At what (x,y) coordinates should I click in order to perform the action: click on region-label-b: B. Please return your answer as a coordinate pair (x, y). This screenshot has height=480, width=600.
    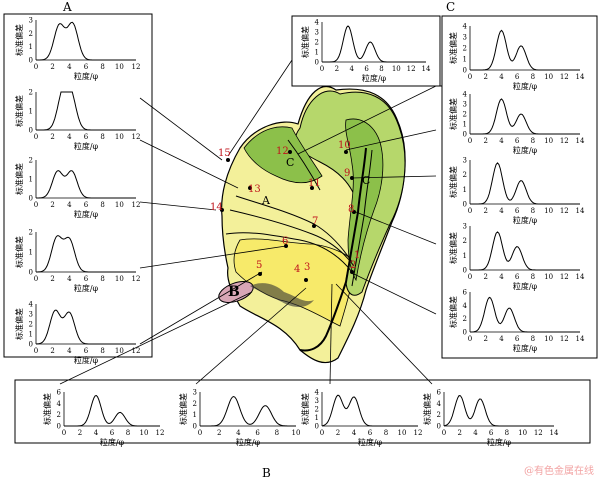
    Looking at the image, I should click on (234, 292).